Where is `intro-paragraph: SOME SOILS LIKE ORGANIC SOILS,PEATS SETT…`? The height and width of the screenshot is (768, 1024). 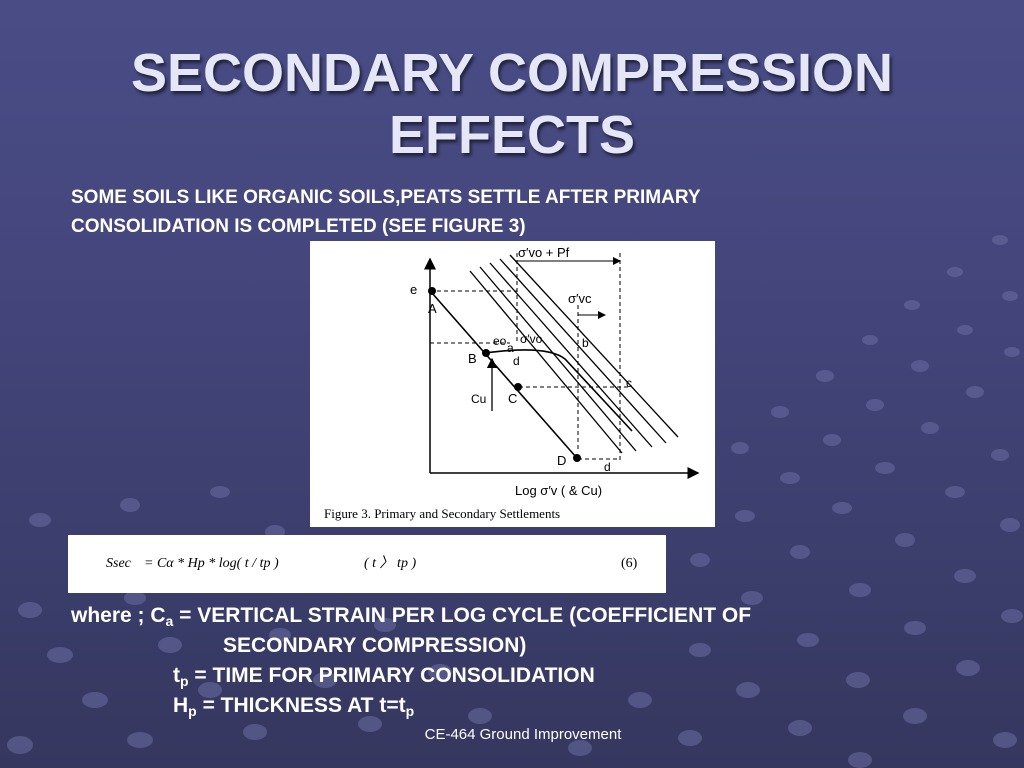 intro-paragraph: SOME SOILS LIKE ORGANIC SOILS,PEATS SETT… is located at coordinates (511, 212).